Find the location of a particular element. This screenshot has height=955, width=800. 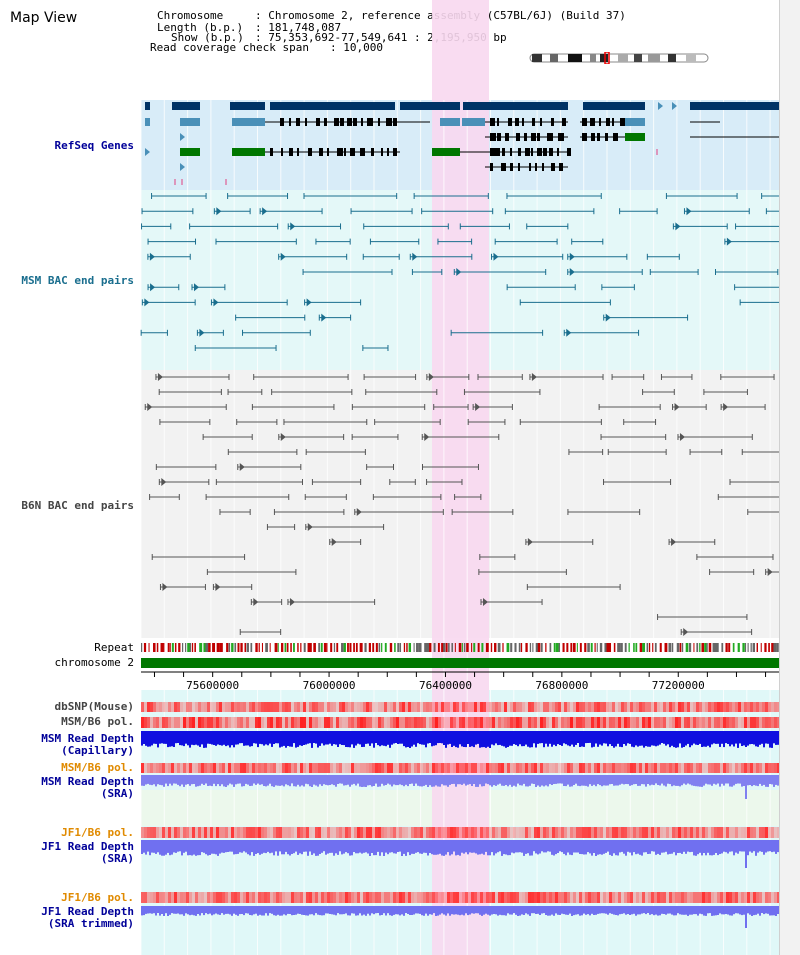

track-label-msm-depth-cap-sub: (Capillary) is located at coordinates (97, 750).